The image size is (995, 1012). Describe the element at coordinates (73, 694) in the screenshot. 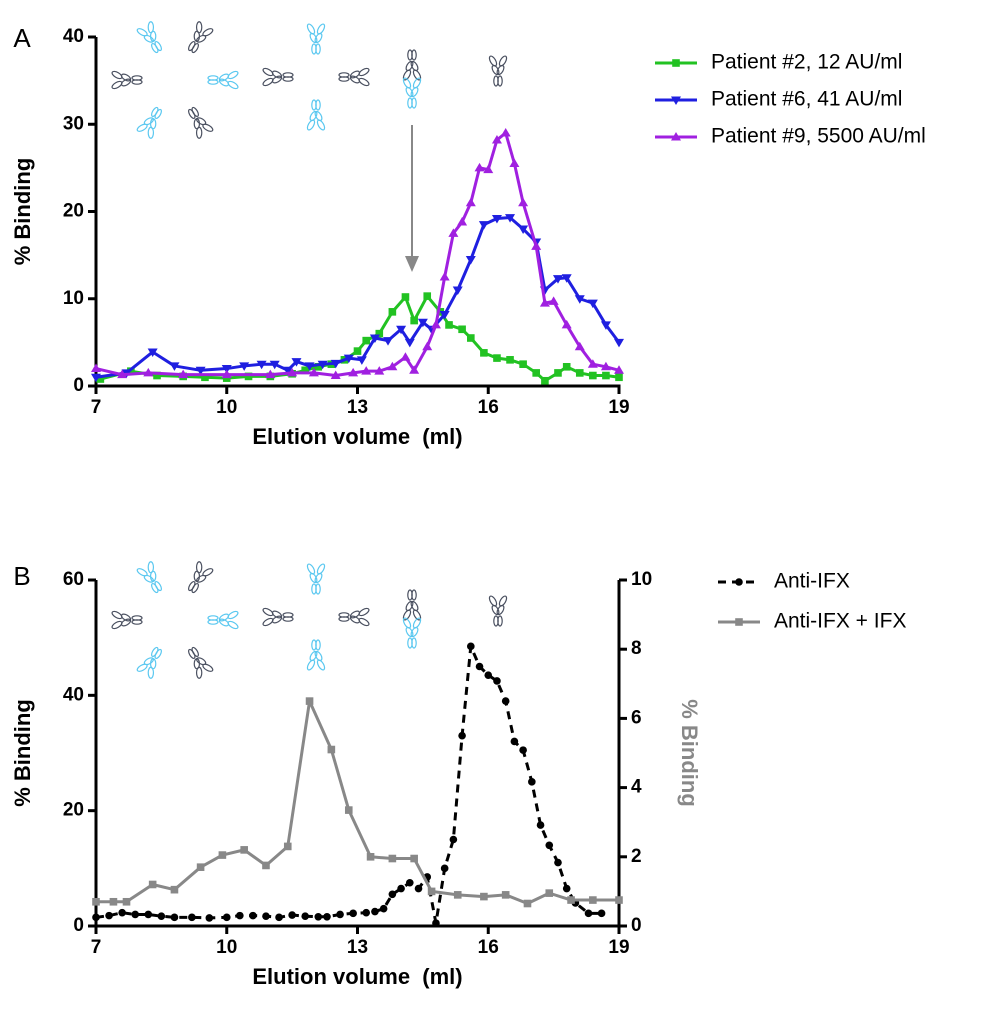

I see `y-tick-label: 40` at that location.